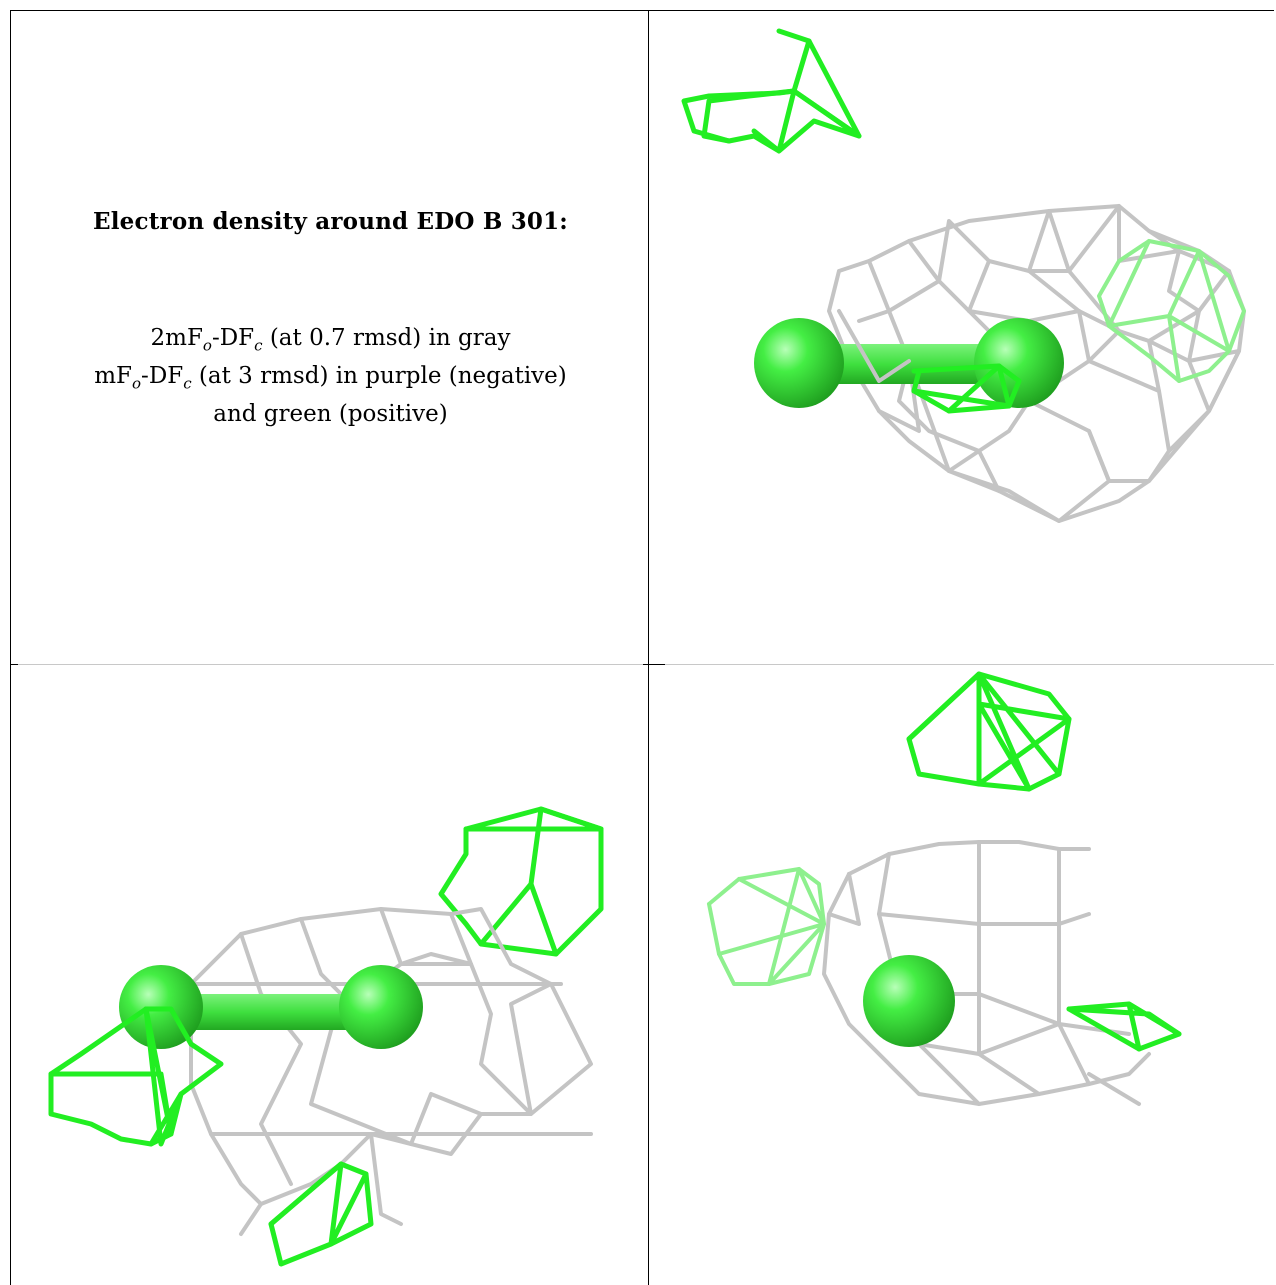 This screenshot has width=1276, height=1285. What do you see at coordinates (113, 376) in the screenshot?
I see `caption-line2-prefix: mF` at bounding box center [113, 376].